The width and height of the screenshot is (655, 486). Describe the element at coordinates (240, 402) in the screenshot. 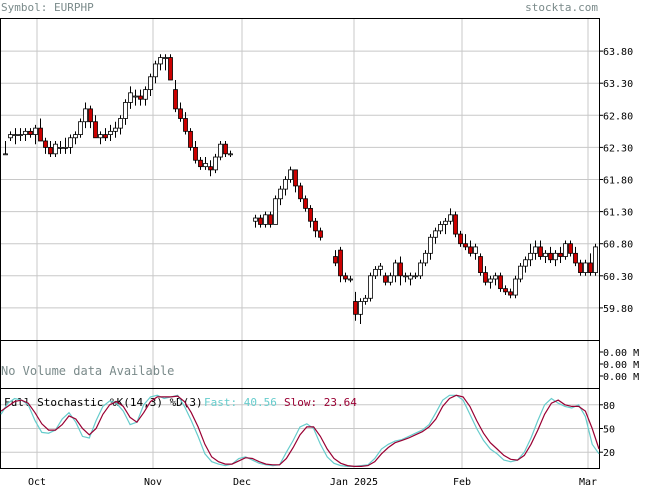

I see `fast-value-label: Fast: 40.56` at that location.